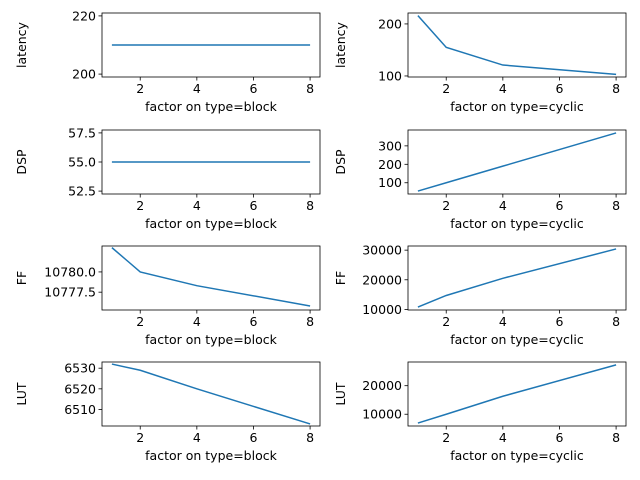  I want to click on y-tick-label: 10780.0, so click(70, 271).